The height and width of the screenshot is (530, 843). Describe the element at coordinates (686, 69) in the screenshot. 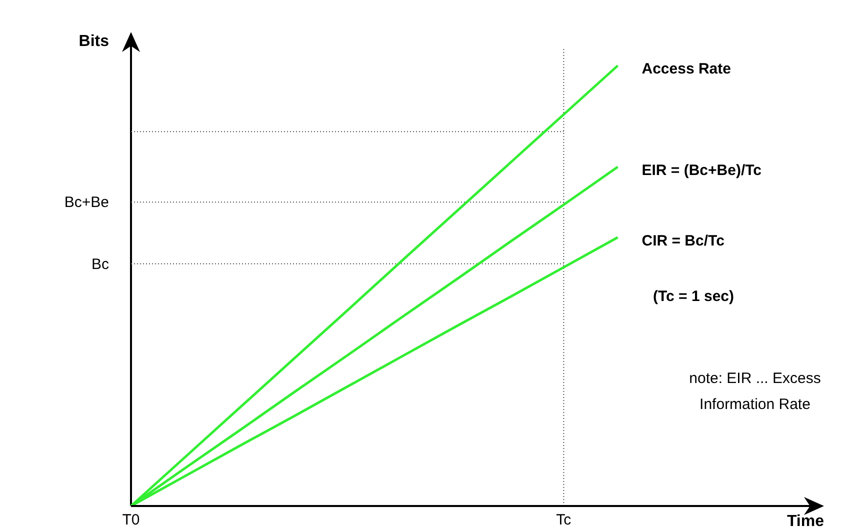

I see `series-label: Access Rate` at that location.